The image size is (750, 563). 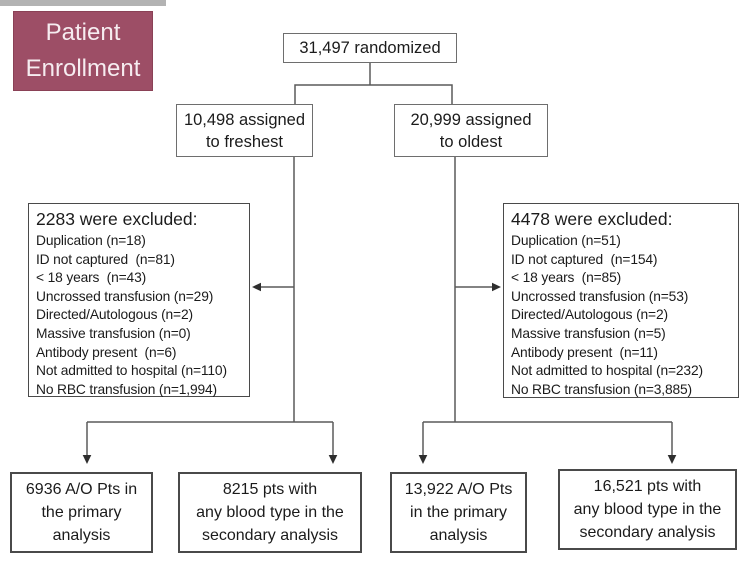 What do you see at coordinates (600, 296) in the screenshot?
I see `exclusion-item: Uncrossed transfusion (n=53)` at bounding box center [600, 296].